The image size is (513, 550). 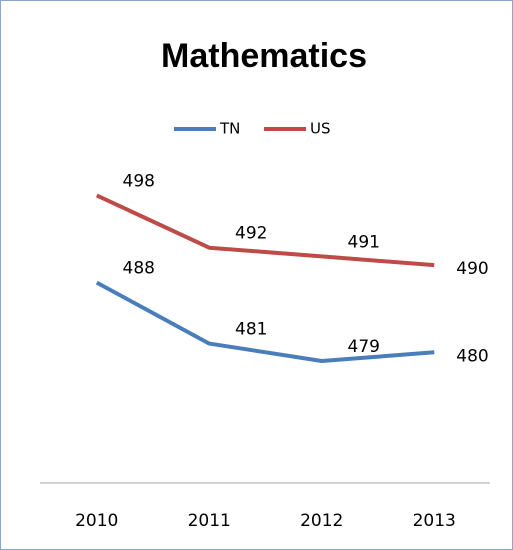 What do you see at coordinates (321, 521) in the screenshot?
I see `x-tick-label: 2012` at bounding box center [321, 521].